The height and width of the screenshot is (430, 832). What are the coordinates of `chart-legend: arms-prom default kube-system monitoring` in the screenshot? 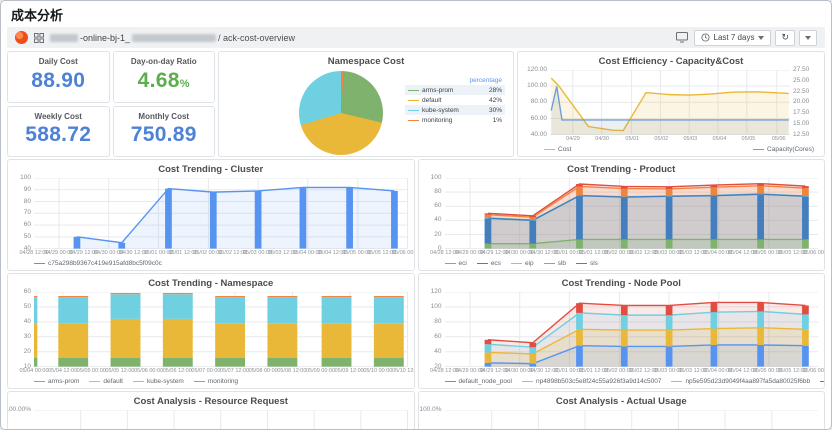 It's located at (211, 382).